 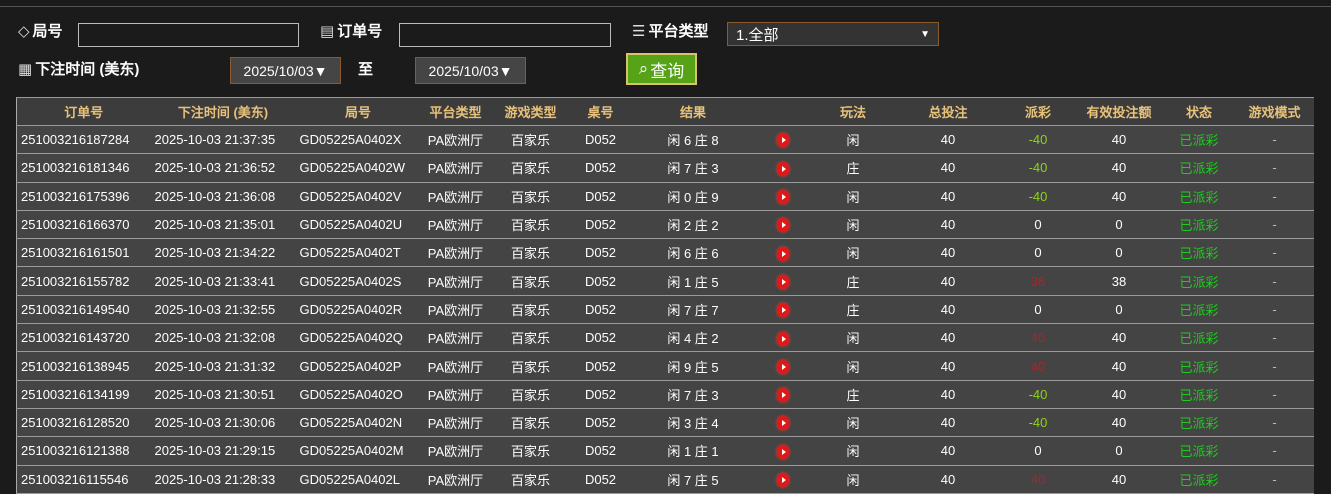 What do you see at coordinates (83, 253) in the screenshot?
I see `order-id-cell: 251003216161501` at bounding box center [83, 253].